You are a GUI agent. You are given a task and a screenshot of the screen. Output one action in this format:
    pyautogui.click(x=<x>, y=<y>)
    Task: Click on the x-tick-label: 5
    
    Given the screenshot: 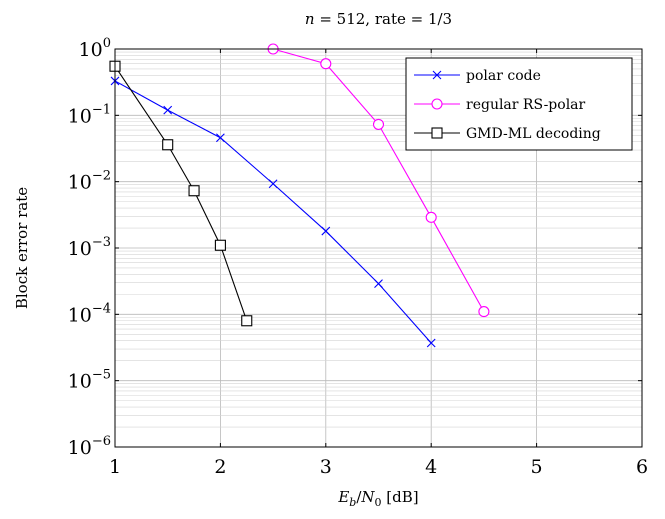 What is the action you would take?
    pyautogui.click(x=537, y=467)
    